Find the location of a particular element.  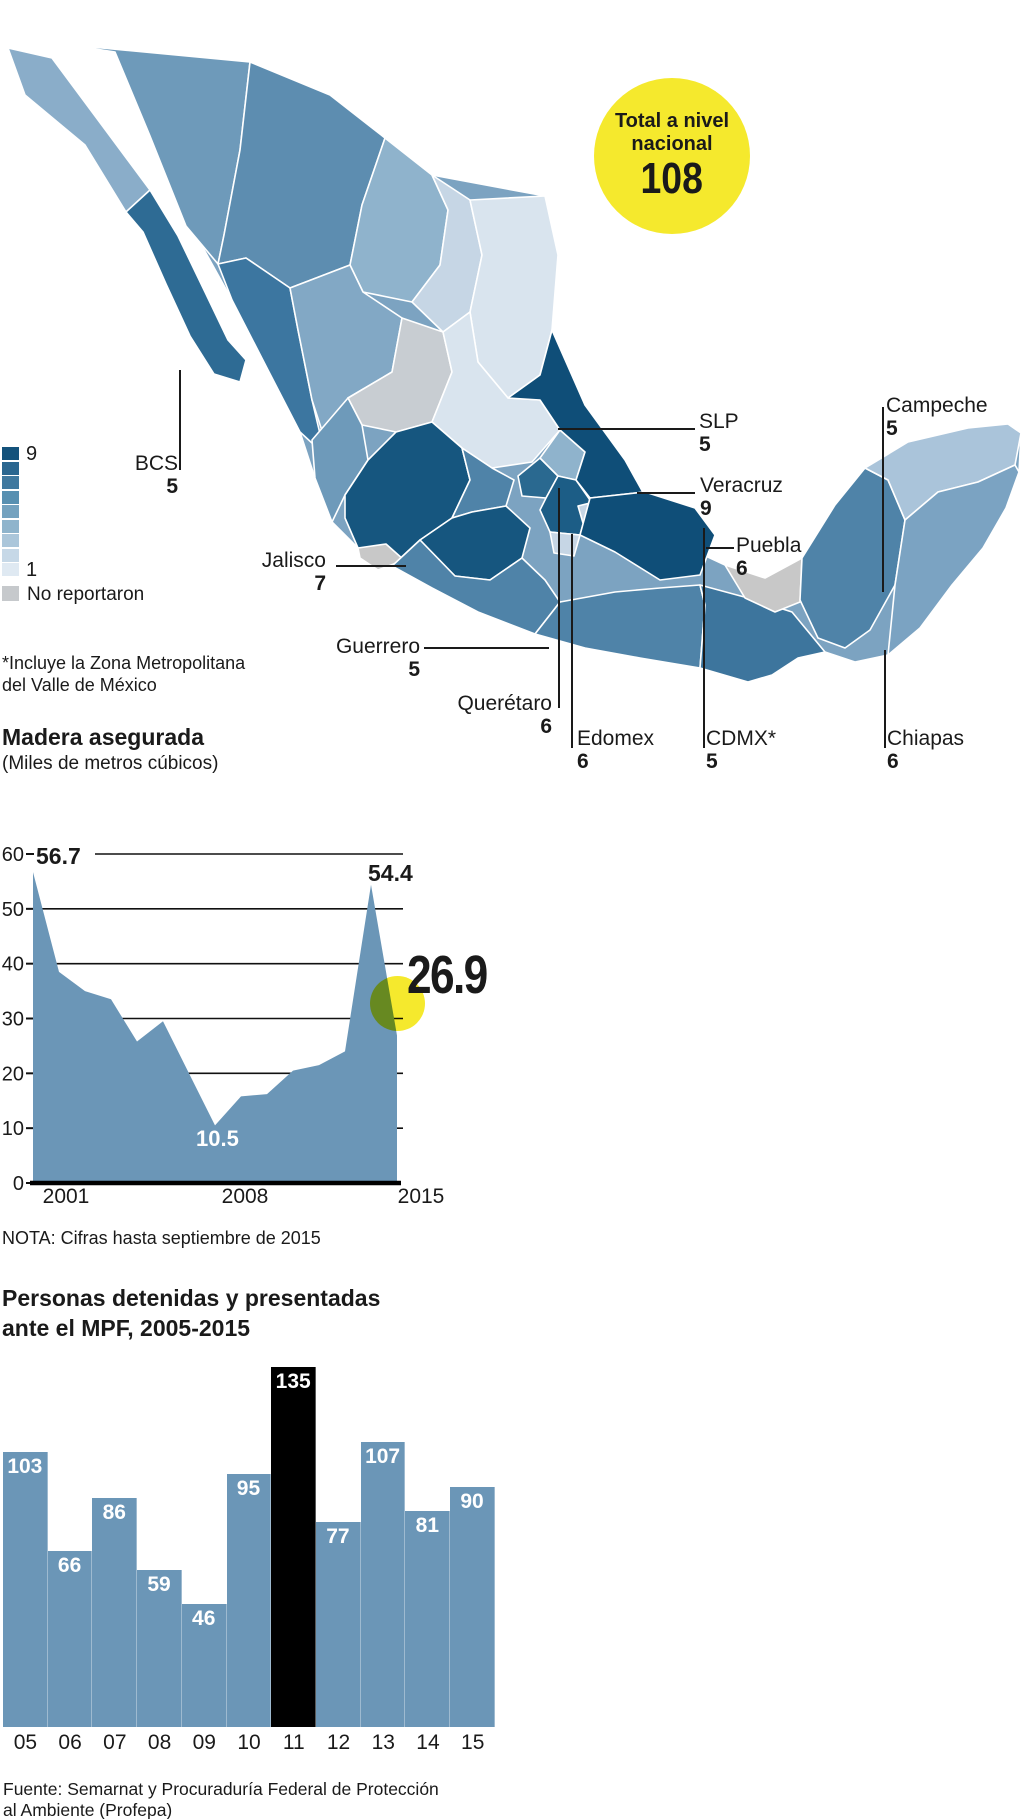

bar-value-label: 135 is located at coordinates (293, 1381).